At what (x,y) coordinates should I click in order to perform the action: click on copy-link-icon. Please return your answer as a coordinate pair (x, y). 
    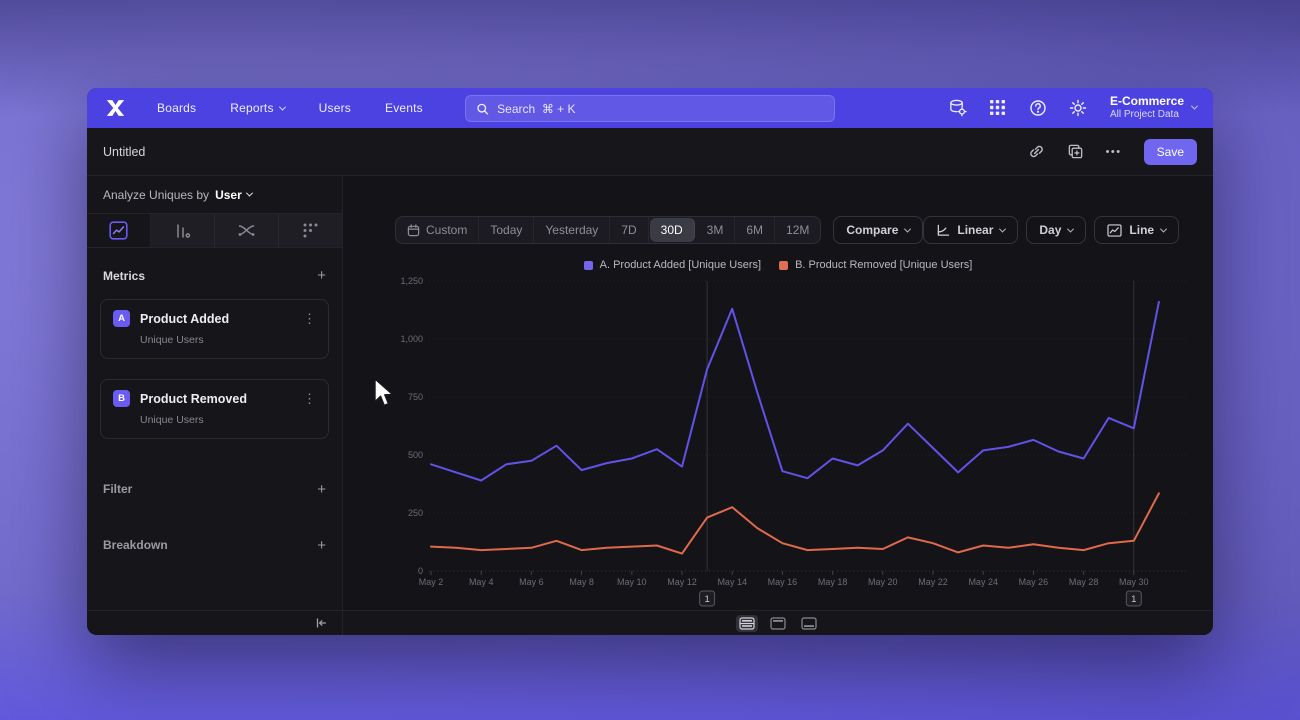
    Looking at the image, I should click on (1036, 151).